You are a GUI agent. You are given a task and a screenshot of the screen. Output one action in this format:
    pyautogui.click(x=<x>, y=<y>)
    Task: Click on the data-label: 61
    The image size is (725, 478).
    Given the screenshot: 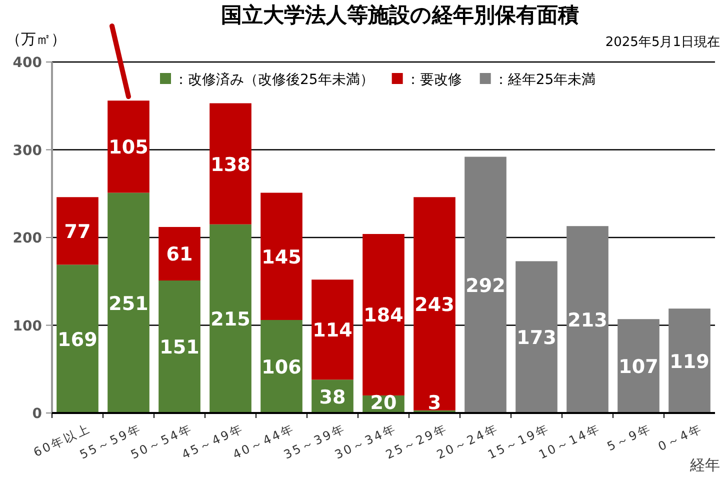 What is the action you would take?
    pyautogui.click(x=179, y=255)
    